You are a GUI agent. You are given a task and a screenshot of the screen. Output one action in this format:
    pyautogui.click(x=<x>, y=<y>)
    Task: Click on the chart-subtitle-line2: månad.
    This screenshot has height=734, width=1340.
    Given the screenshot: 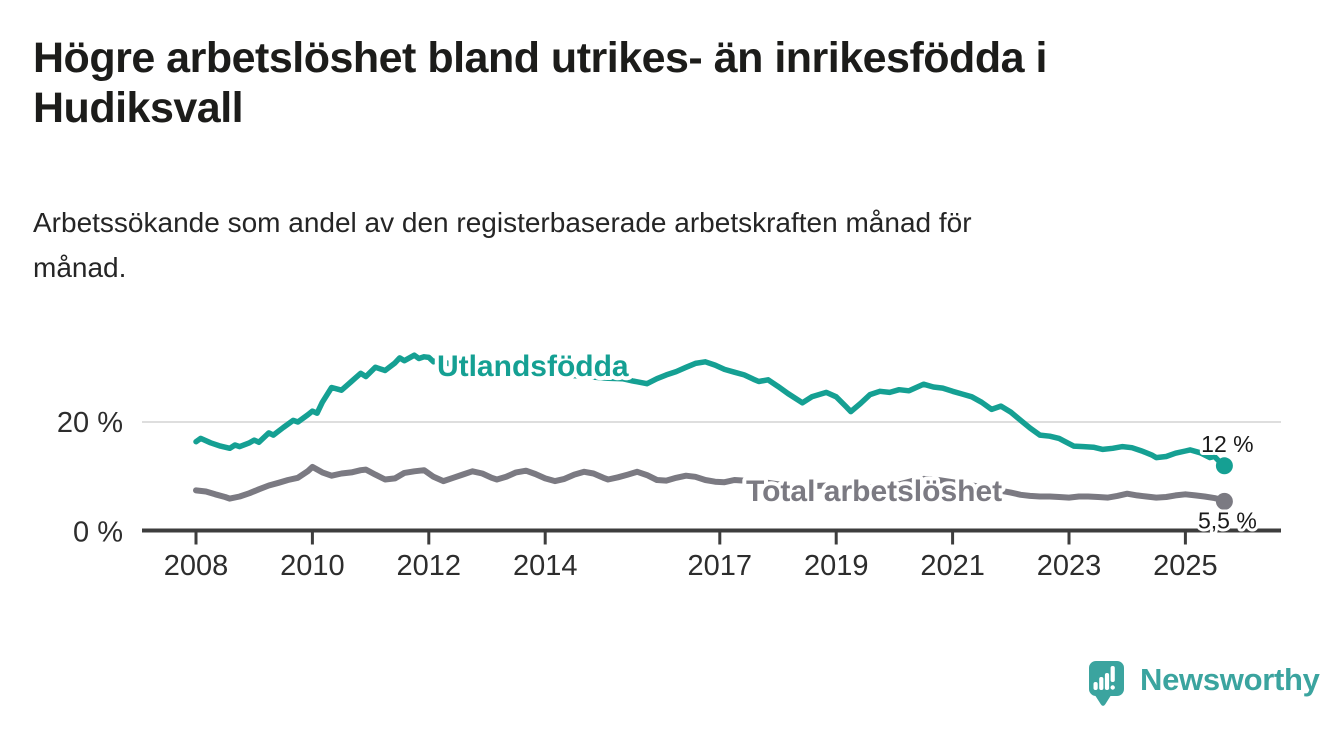 What is the action you would take?
    pyautogui.click(x=80, y=267)
    